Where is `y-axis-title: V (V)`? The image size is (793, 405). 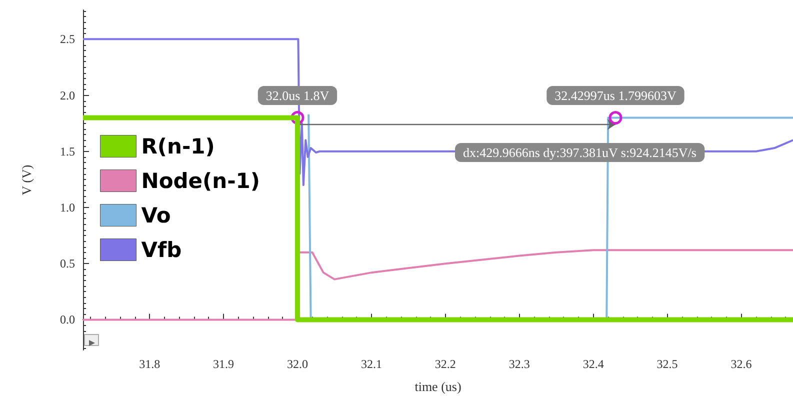
y-axis-title: V (V) is located at coordinates (26, 180).